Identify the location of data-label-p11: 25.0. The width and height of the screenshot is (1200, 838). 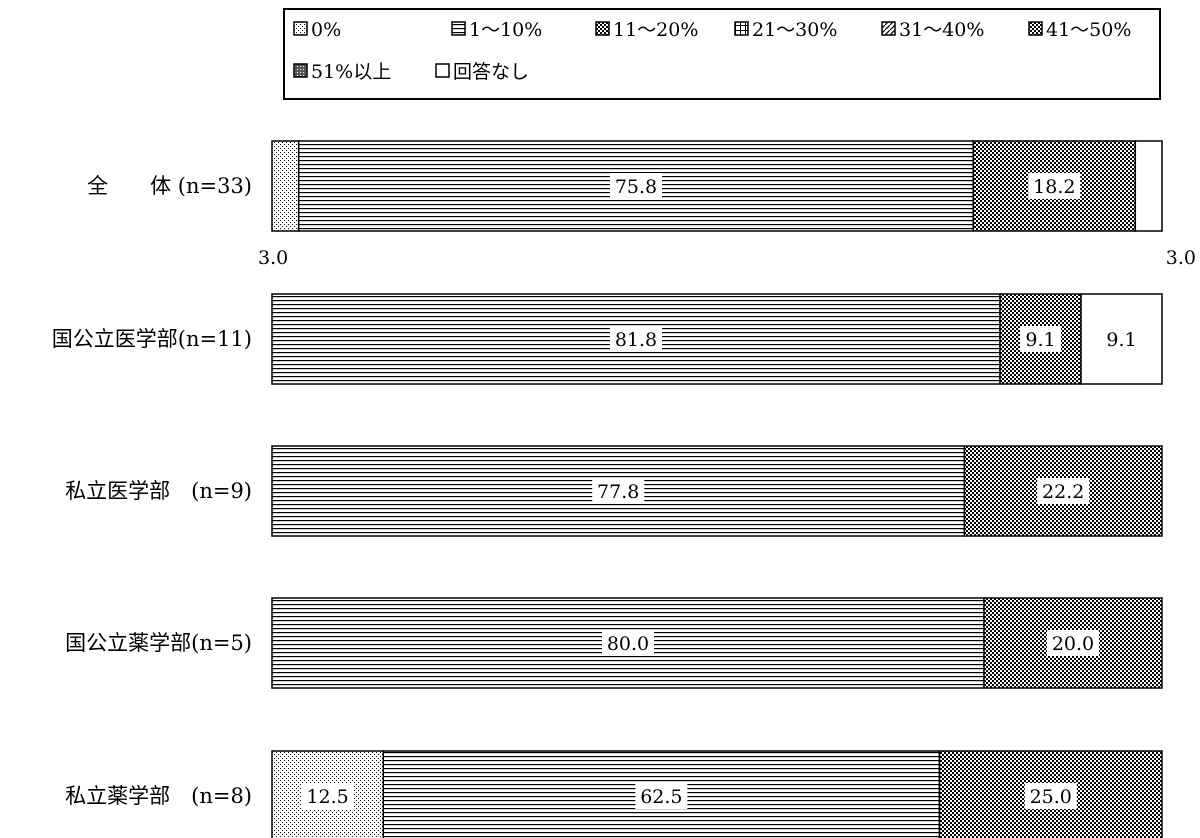
(1051, 797).